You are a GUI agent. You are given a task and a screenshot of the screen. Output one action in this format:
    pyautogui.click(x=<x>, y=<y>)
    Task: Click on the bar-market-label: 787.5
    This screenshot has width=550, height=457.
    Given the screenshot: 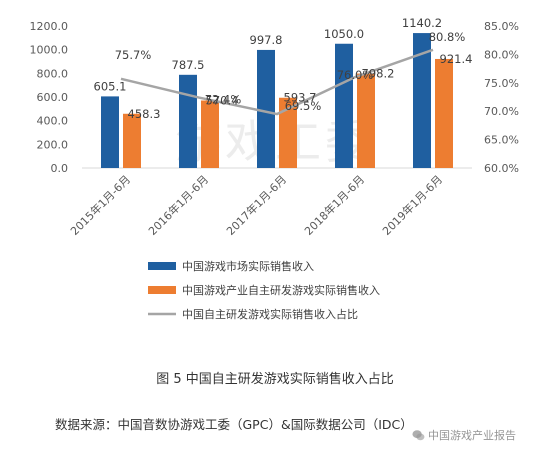 What is the action you would take?
    pyautogui.click(x=188, y=65)
    